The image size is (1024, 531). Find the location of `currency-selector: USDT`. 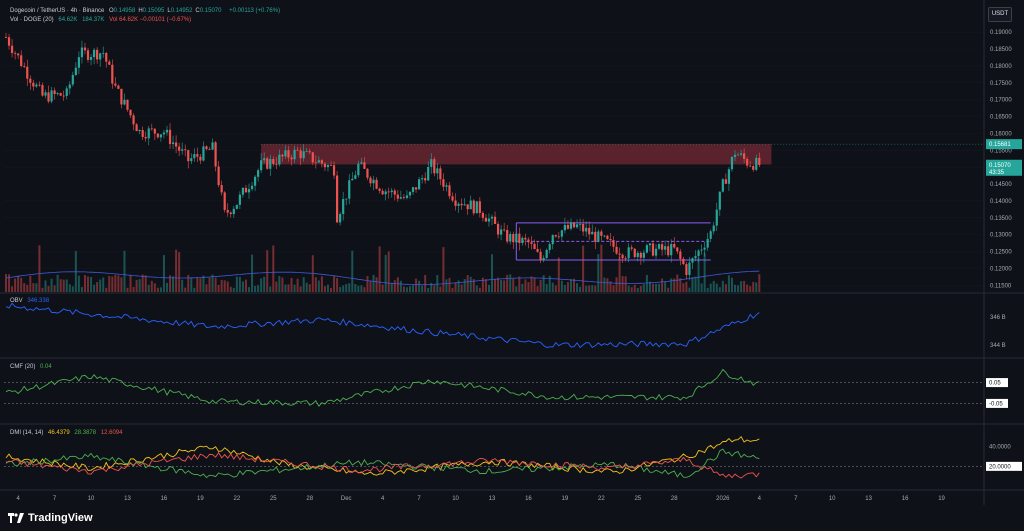

currency-selector: USDT is located at coordinates (1000, 14).